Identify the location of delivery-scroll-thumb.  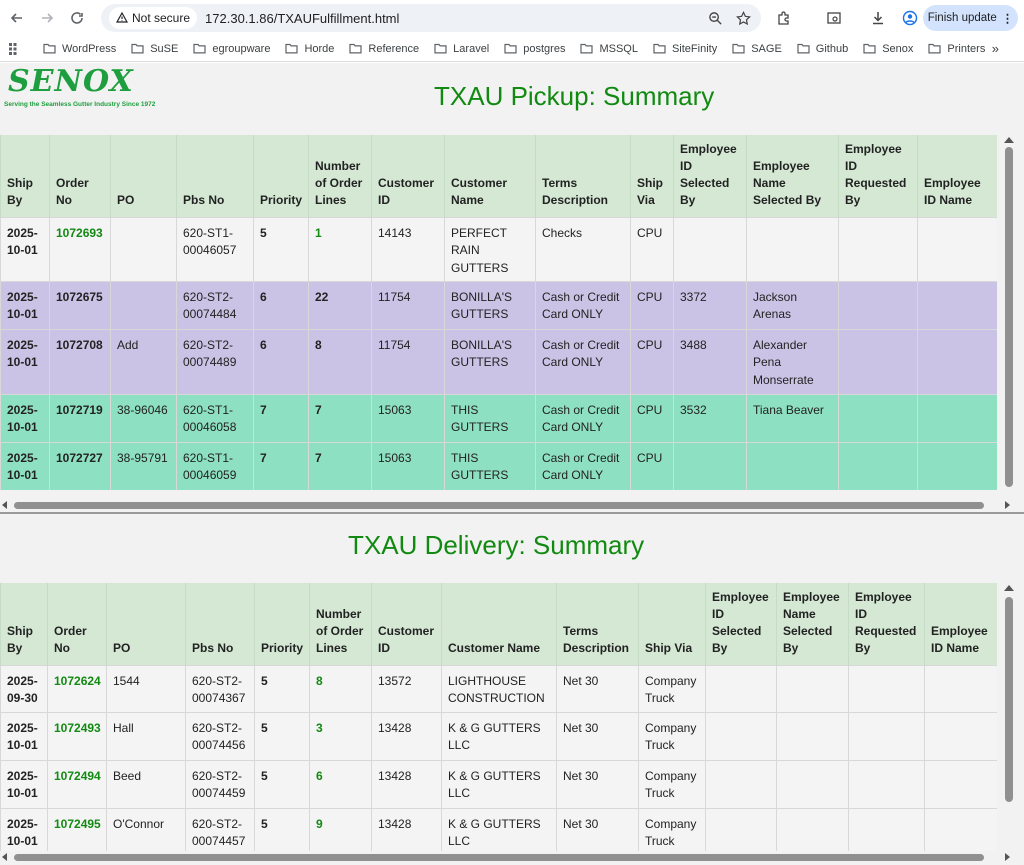
(1009, 699).